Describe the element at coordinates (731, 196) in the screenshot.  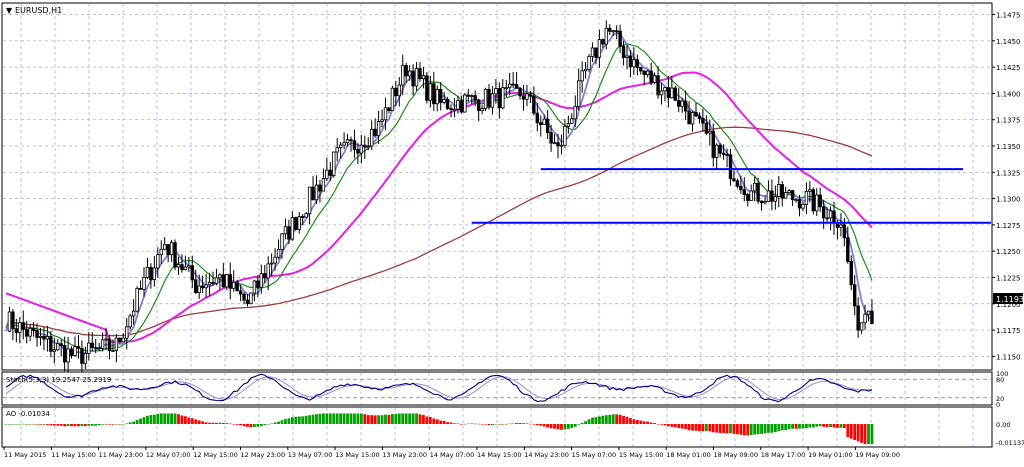
I see `horizontal-levels` at that location.